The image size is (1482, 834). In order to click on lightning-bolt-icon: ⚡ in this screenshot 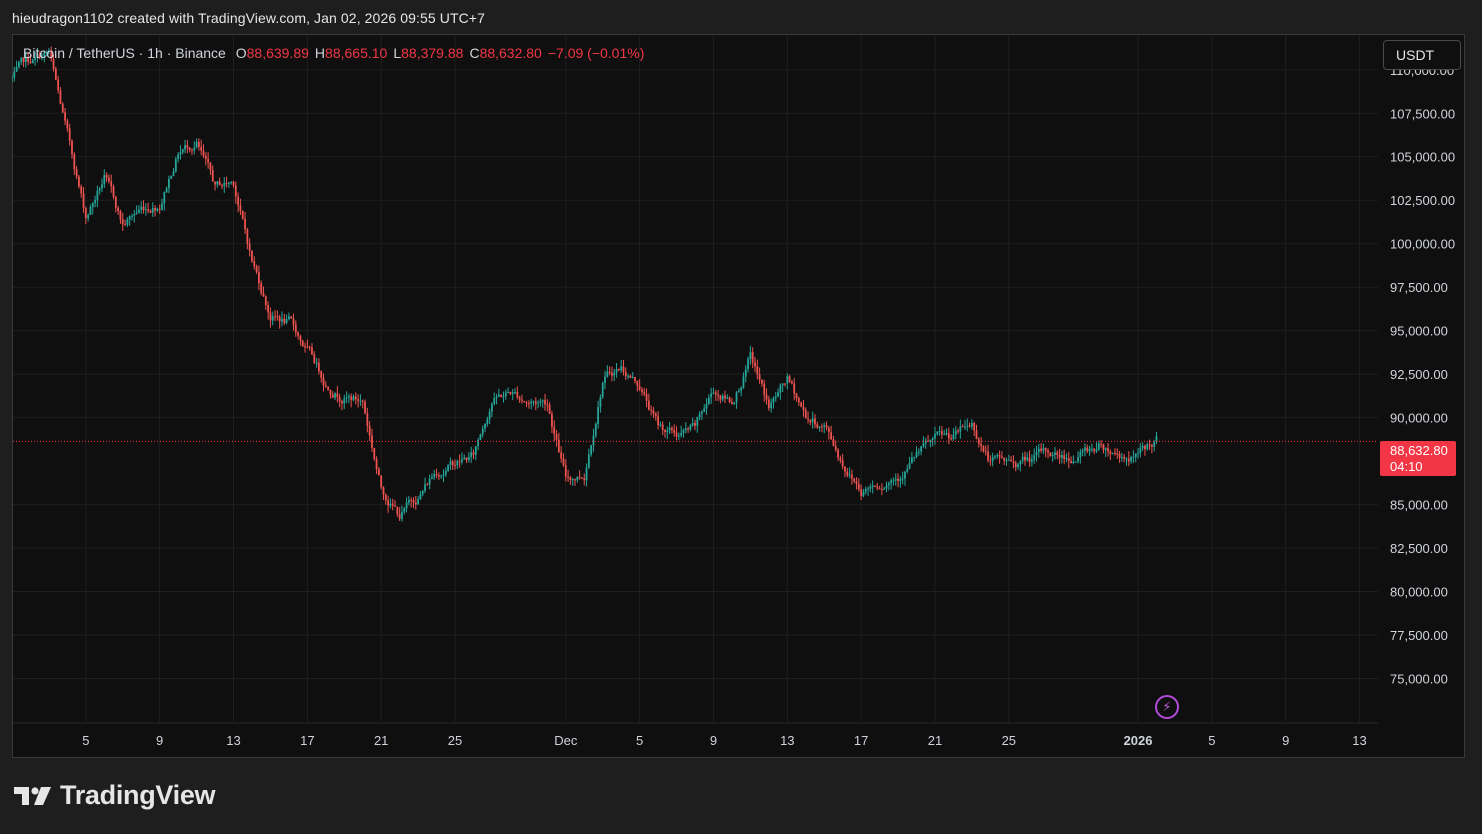, I will do `click(1167, 707)`.